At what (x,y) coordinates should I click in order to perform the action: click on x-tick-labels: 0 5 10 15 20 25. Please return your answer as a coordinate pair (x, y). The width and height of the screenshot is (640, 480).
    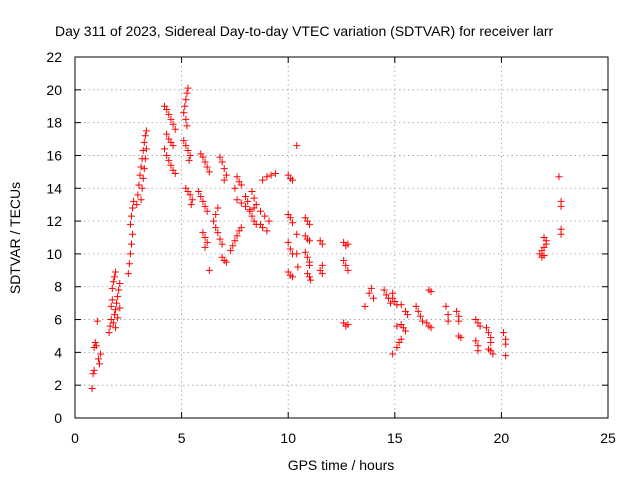
    Looking at the image, I should click on (343, 438).